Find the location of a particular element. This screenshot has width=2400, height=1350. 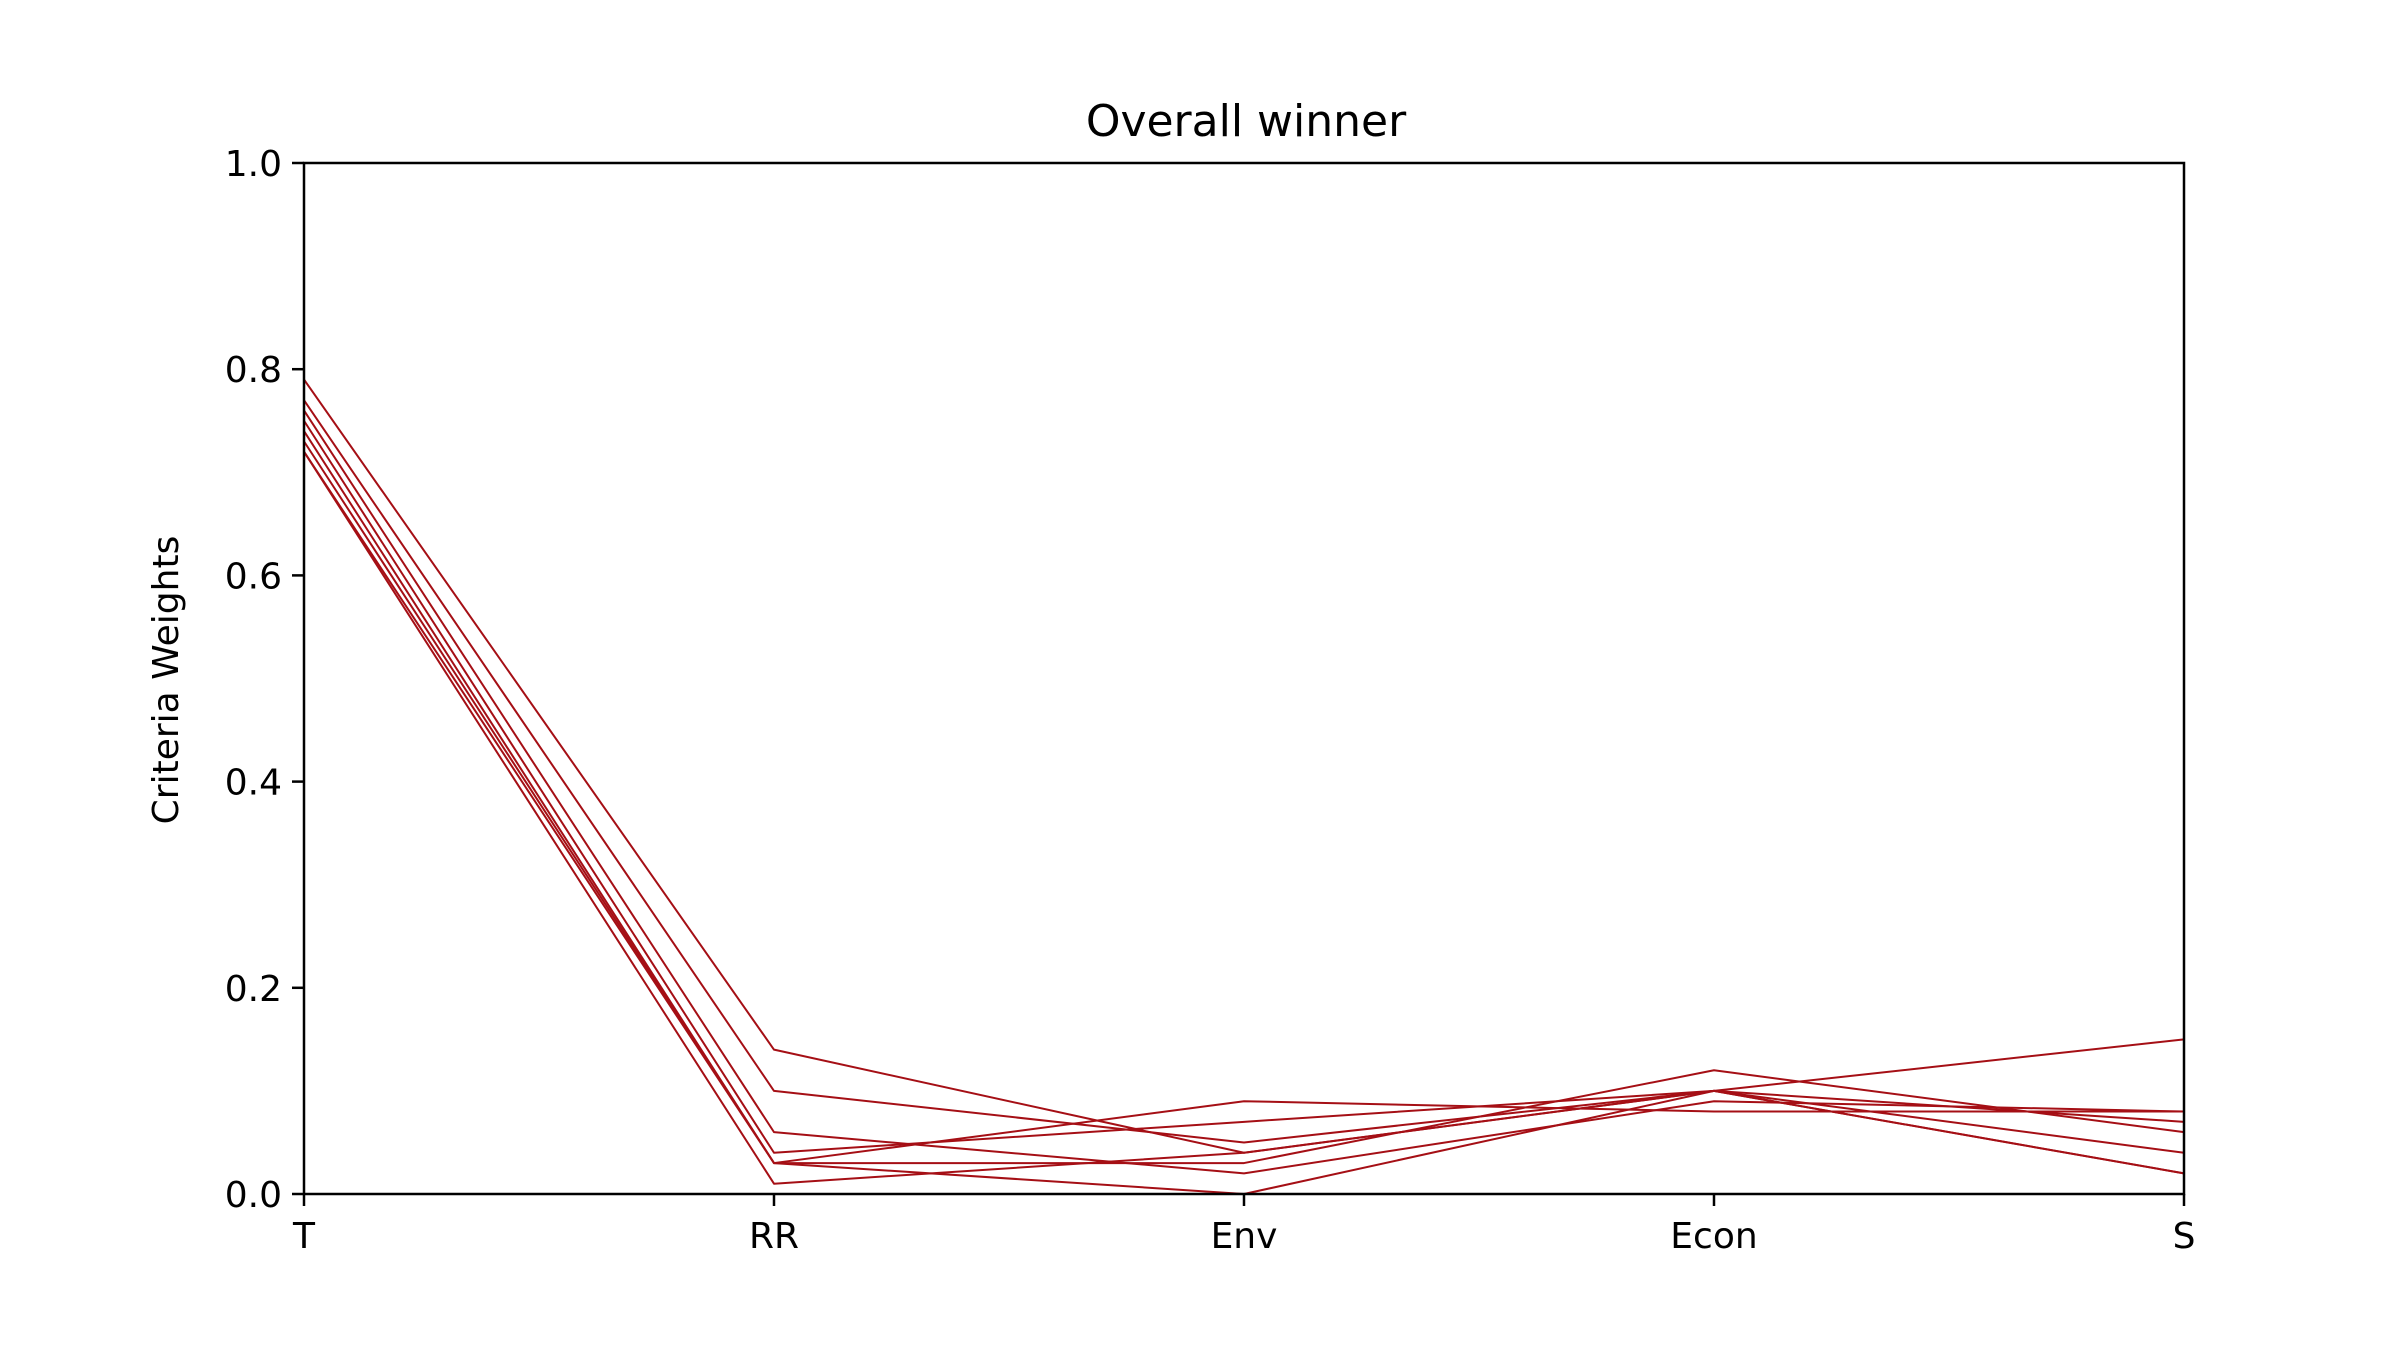

y-tick-label: 1.0 is located at coordinates (253, 164).